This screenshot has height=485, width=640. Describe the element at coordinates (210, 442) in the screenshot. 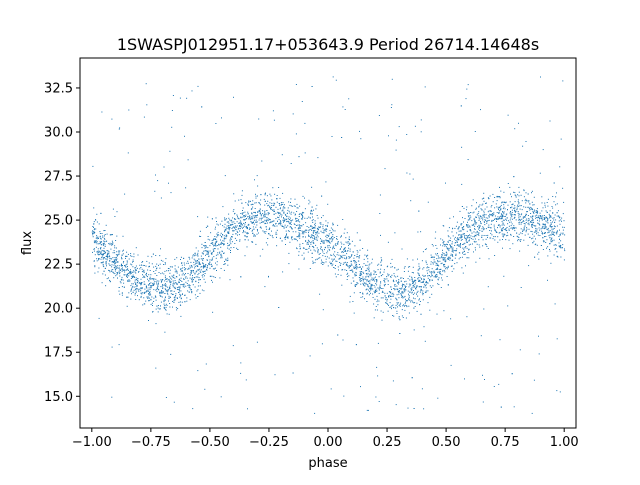

I see `x-tick-label: −0.50` at that location.